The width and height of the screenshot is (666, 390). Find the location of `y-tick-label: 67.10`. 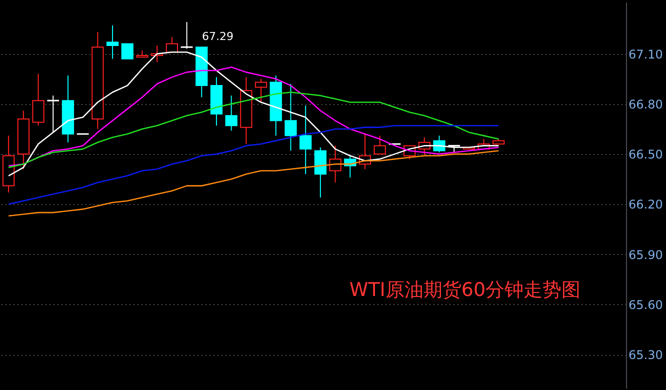

y-tick-label: 67.10 is located at coordinates (645, 54).